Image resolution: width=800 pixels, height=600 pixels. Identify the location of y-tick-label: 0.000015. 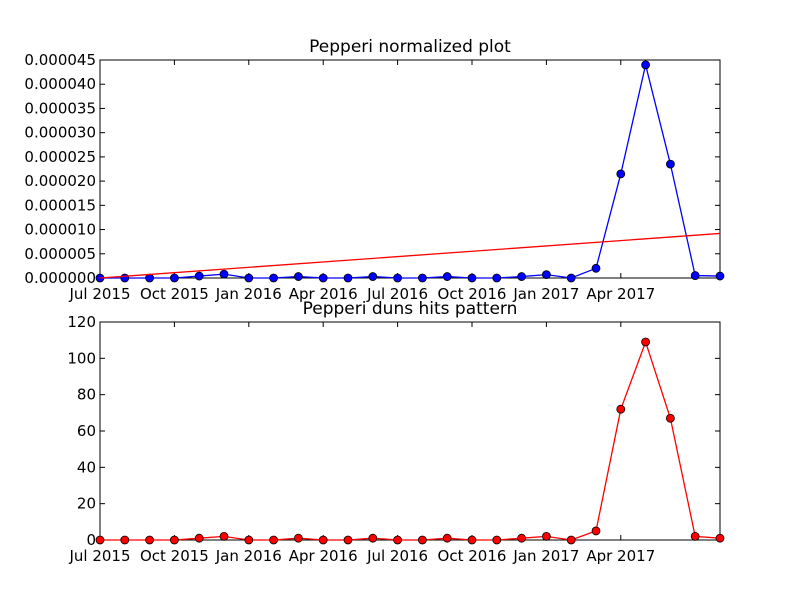
(60, 205).